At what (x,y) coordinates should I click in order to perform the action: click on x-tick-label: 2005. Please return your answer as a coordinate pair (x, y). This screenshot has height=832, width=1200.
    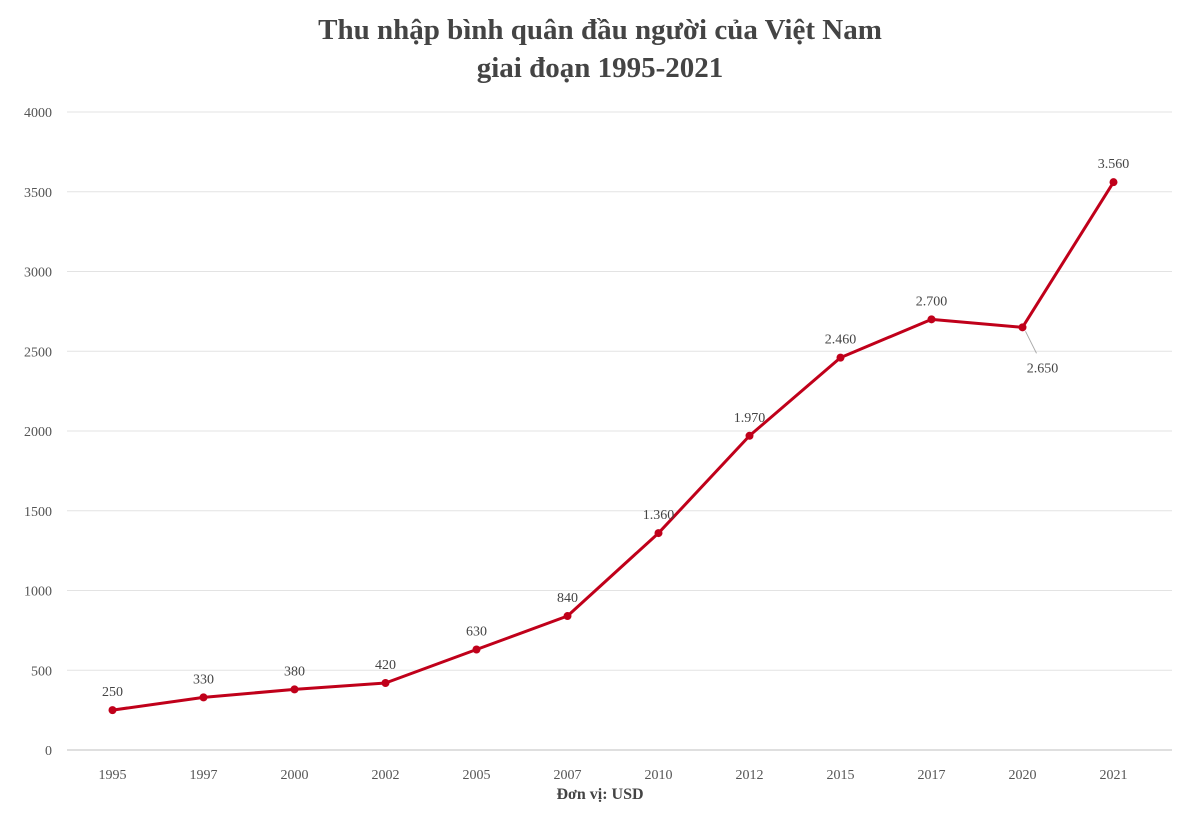
    Looking at the image, I should click on (477, 775).